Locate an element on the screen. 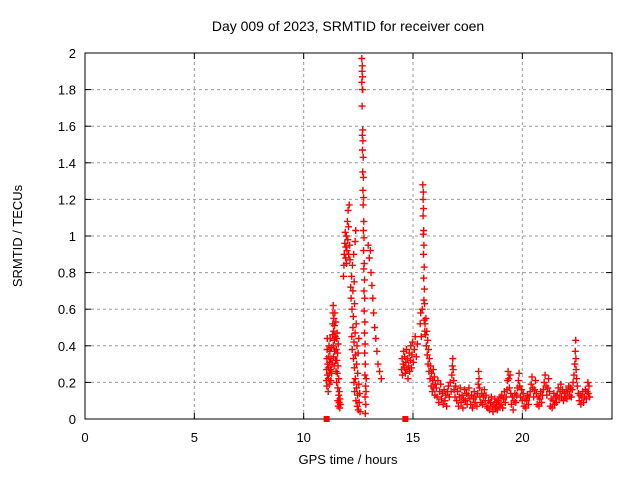 This screenshot has height=480, width=640. y-axis-label: SRMTID / TECUs is located at coordinates (17, 235).